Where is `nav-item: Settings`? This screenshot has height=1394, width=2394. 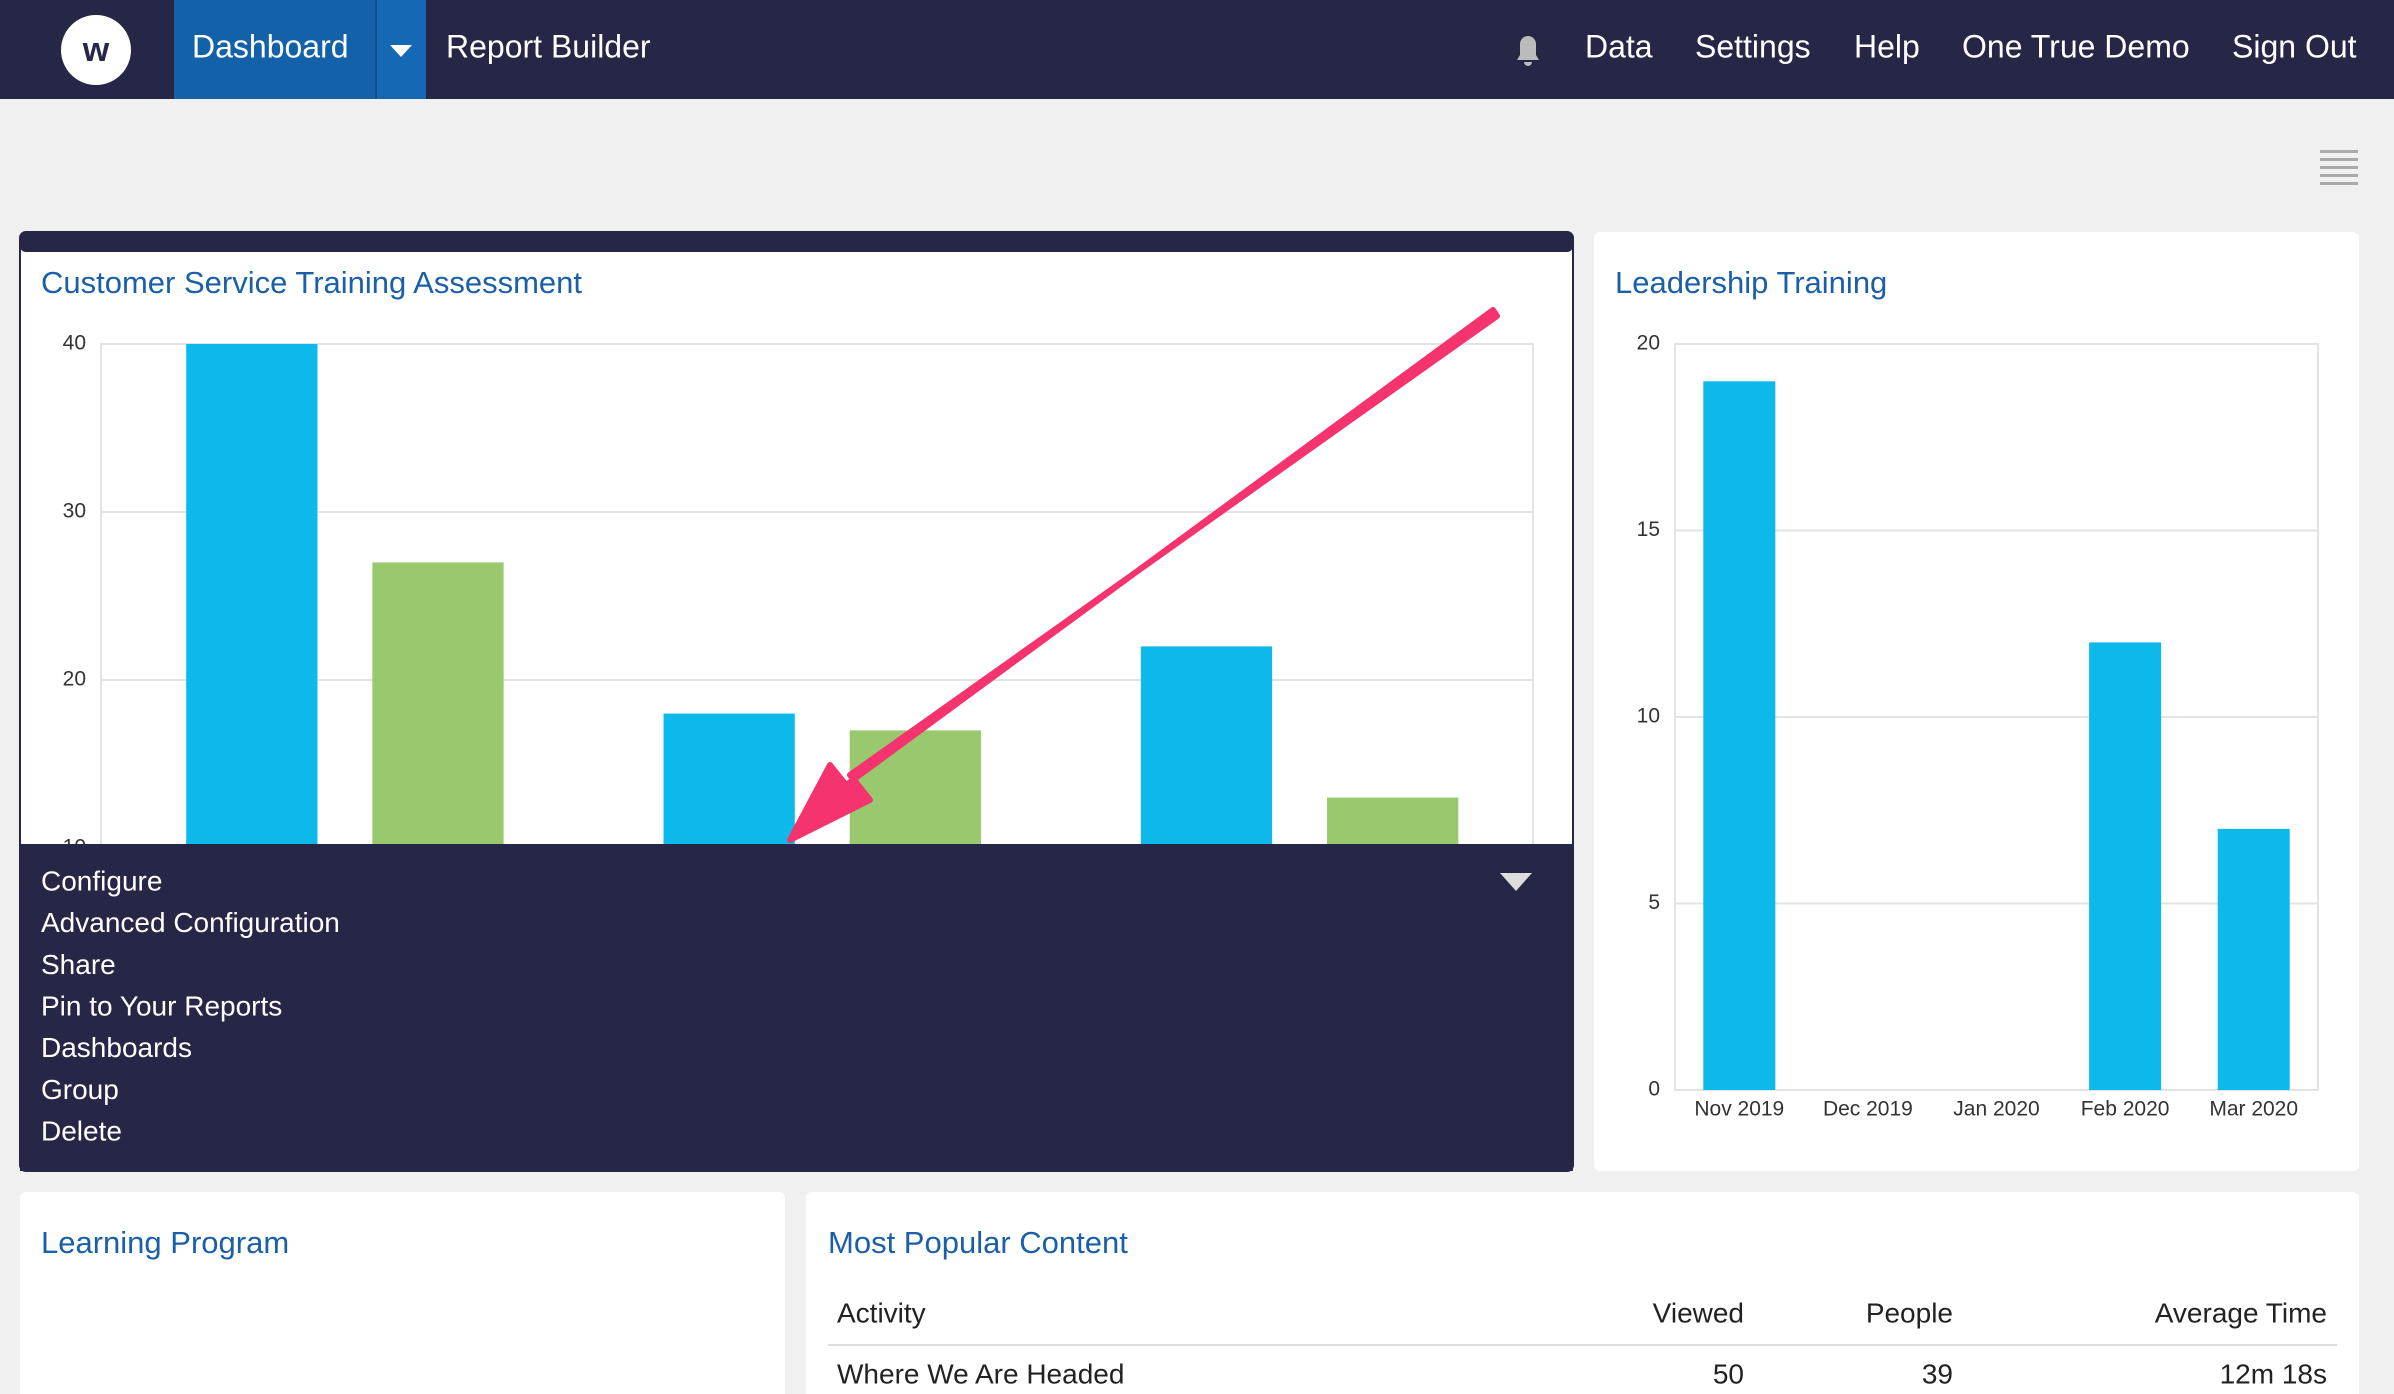 nav-item: Settings is located at coordinates (1753, 46).